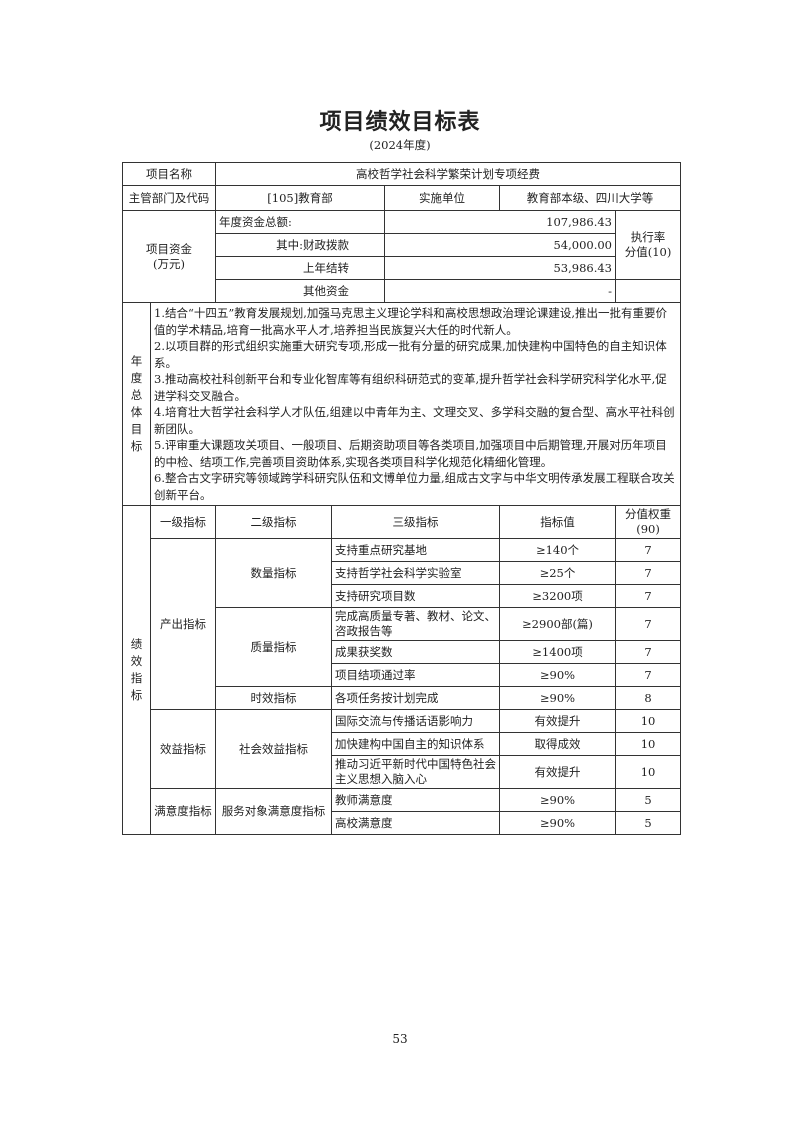 The height and width of the screenshot is (1131, 800). I want to click on indicator-row: 时效指标 各项任务按计划完成 ≥90% 8, so click(402, 698).